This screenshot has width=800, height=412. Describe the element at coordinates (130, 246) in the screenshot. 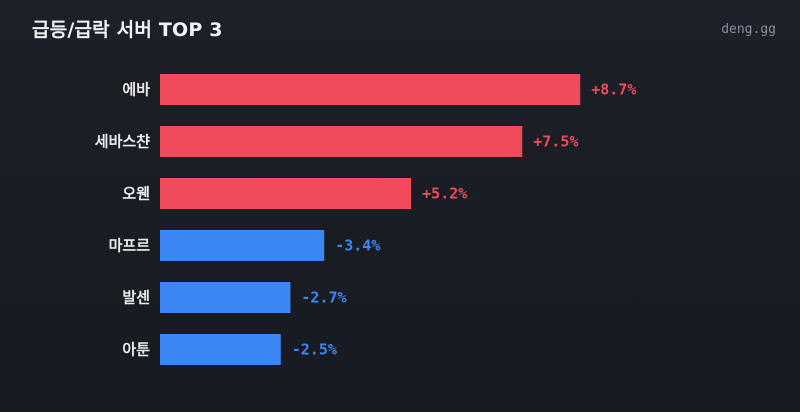

I see `category-label: 마프르` at that location.